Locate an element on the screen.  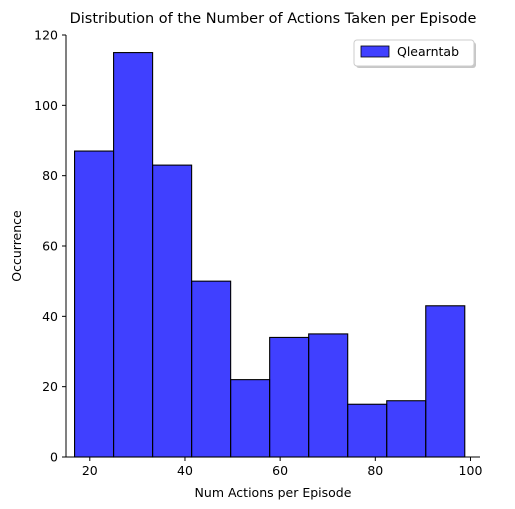
y-tick-label: 120 is located at coordinates (46, 35).